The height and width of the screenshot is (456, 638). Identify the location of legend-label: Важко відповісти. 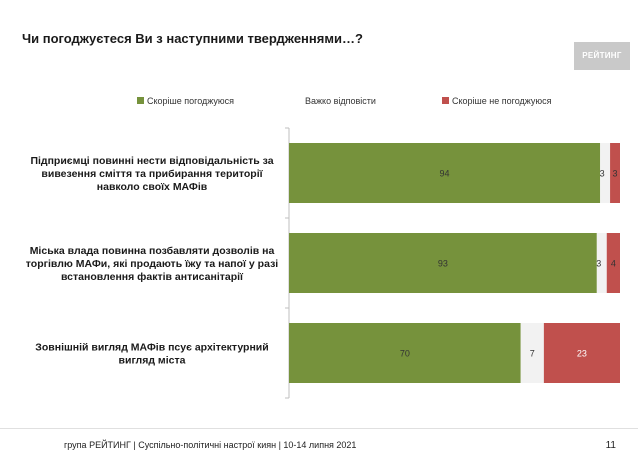
(340, 101).